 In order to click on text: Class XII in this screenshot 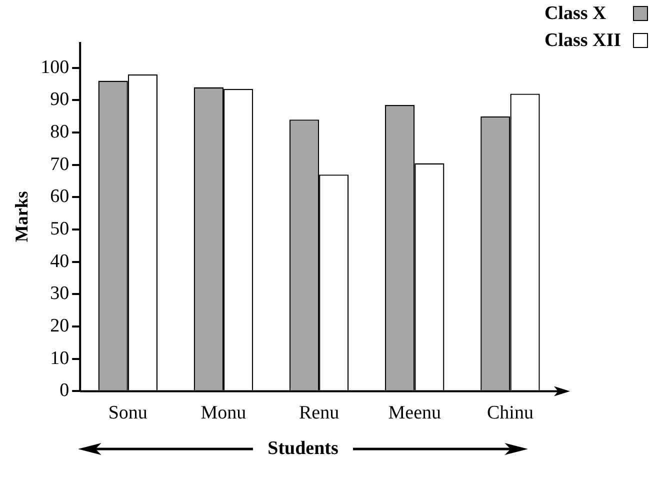, I will do `click(582, 41)`.